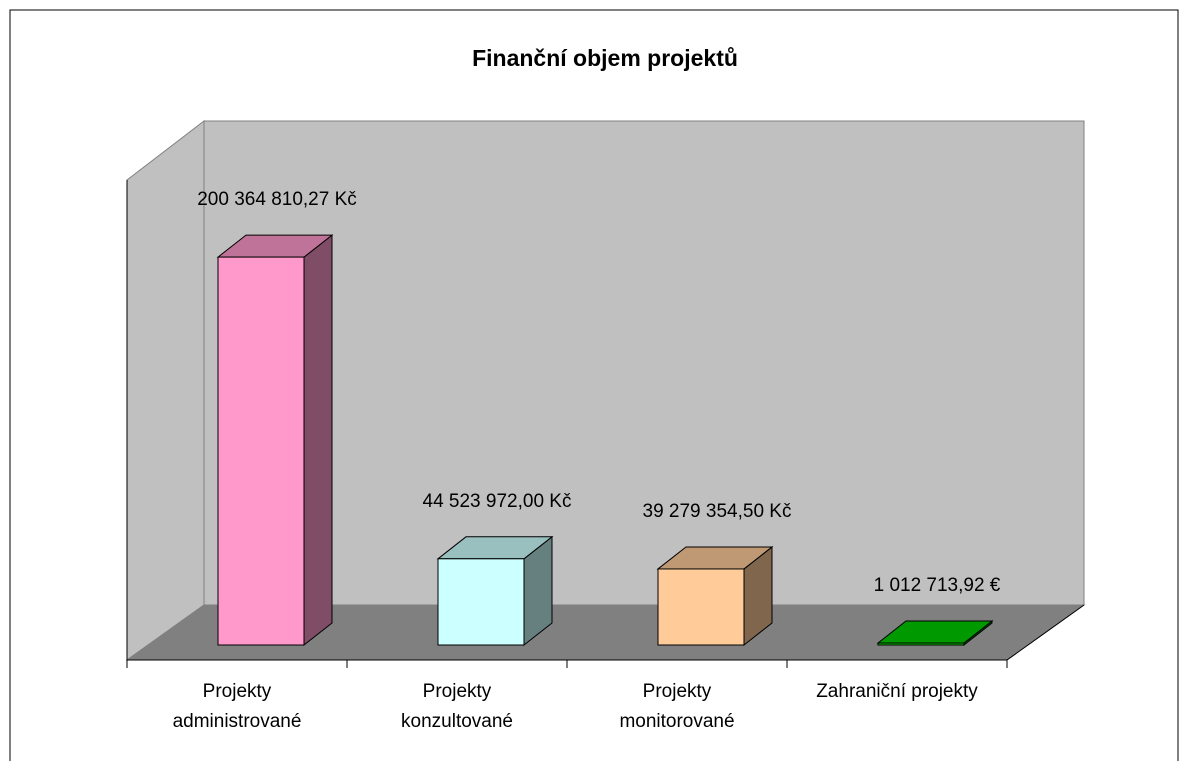 This screenshot has width=1189, height=761. I want to click on value-label: 44 523 972,00 Kč, so click(497, 501).